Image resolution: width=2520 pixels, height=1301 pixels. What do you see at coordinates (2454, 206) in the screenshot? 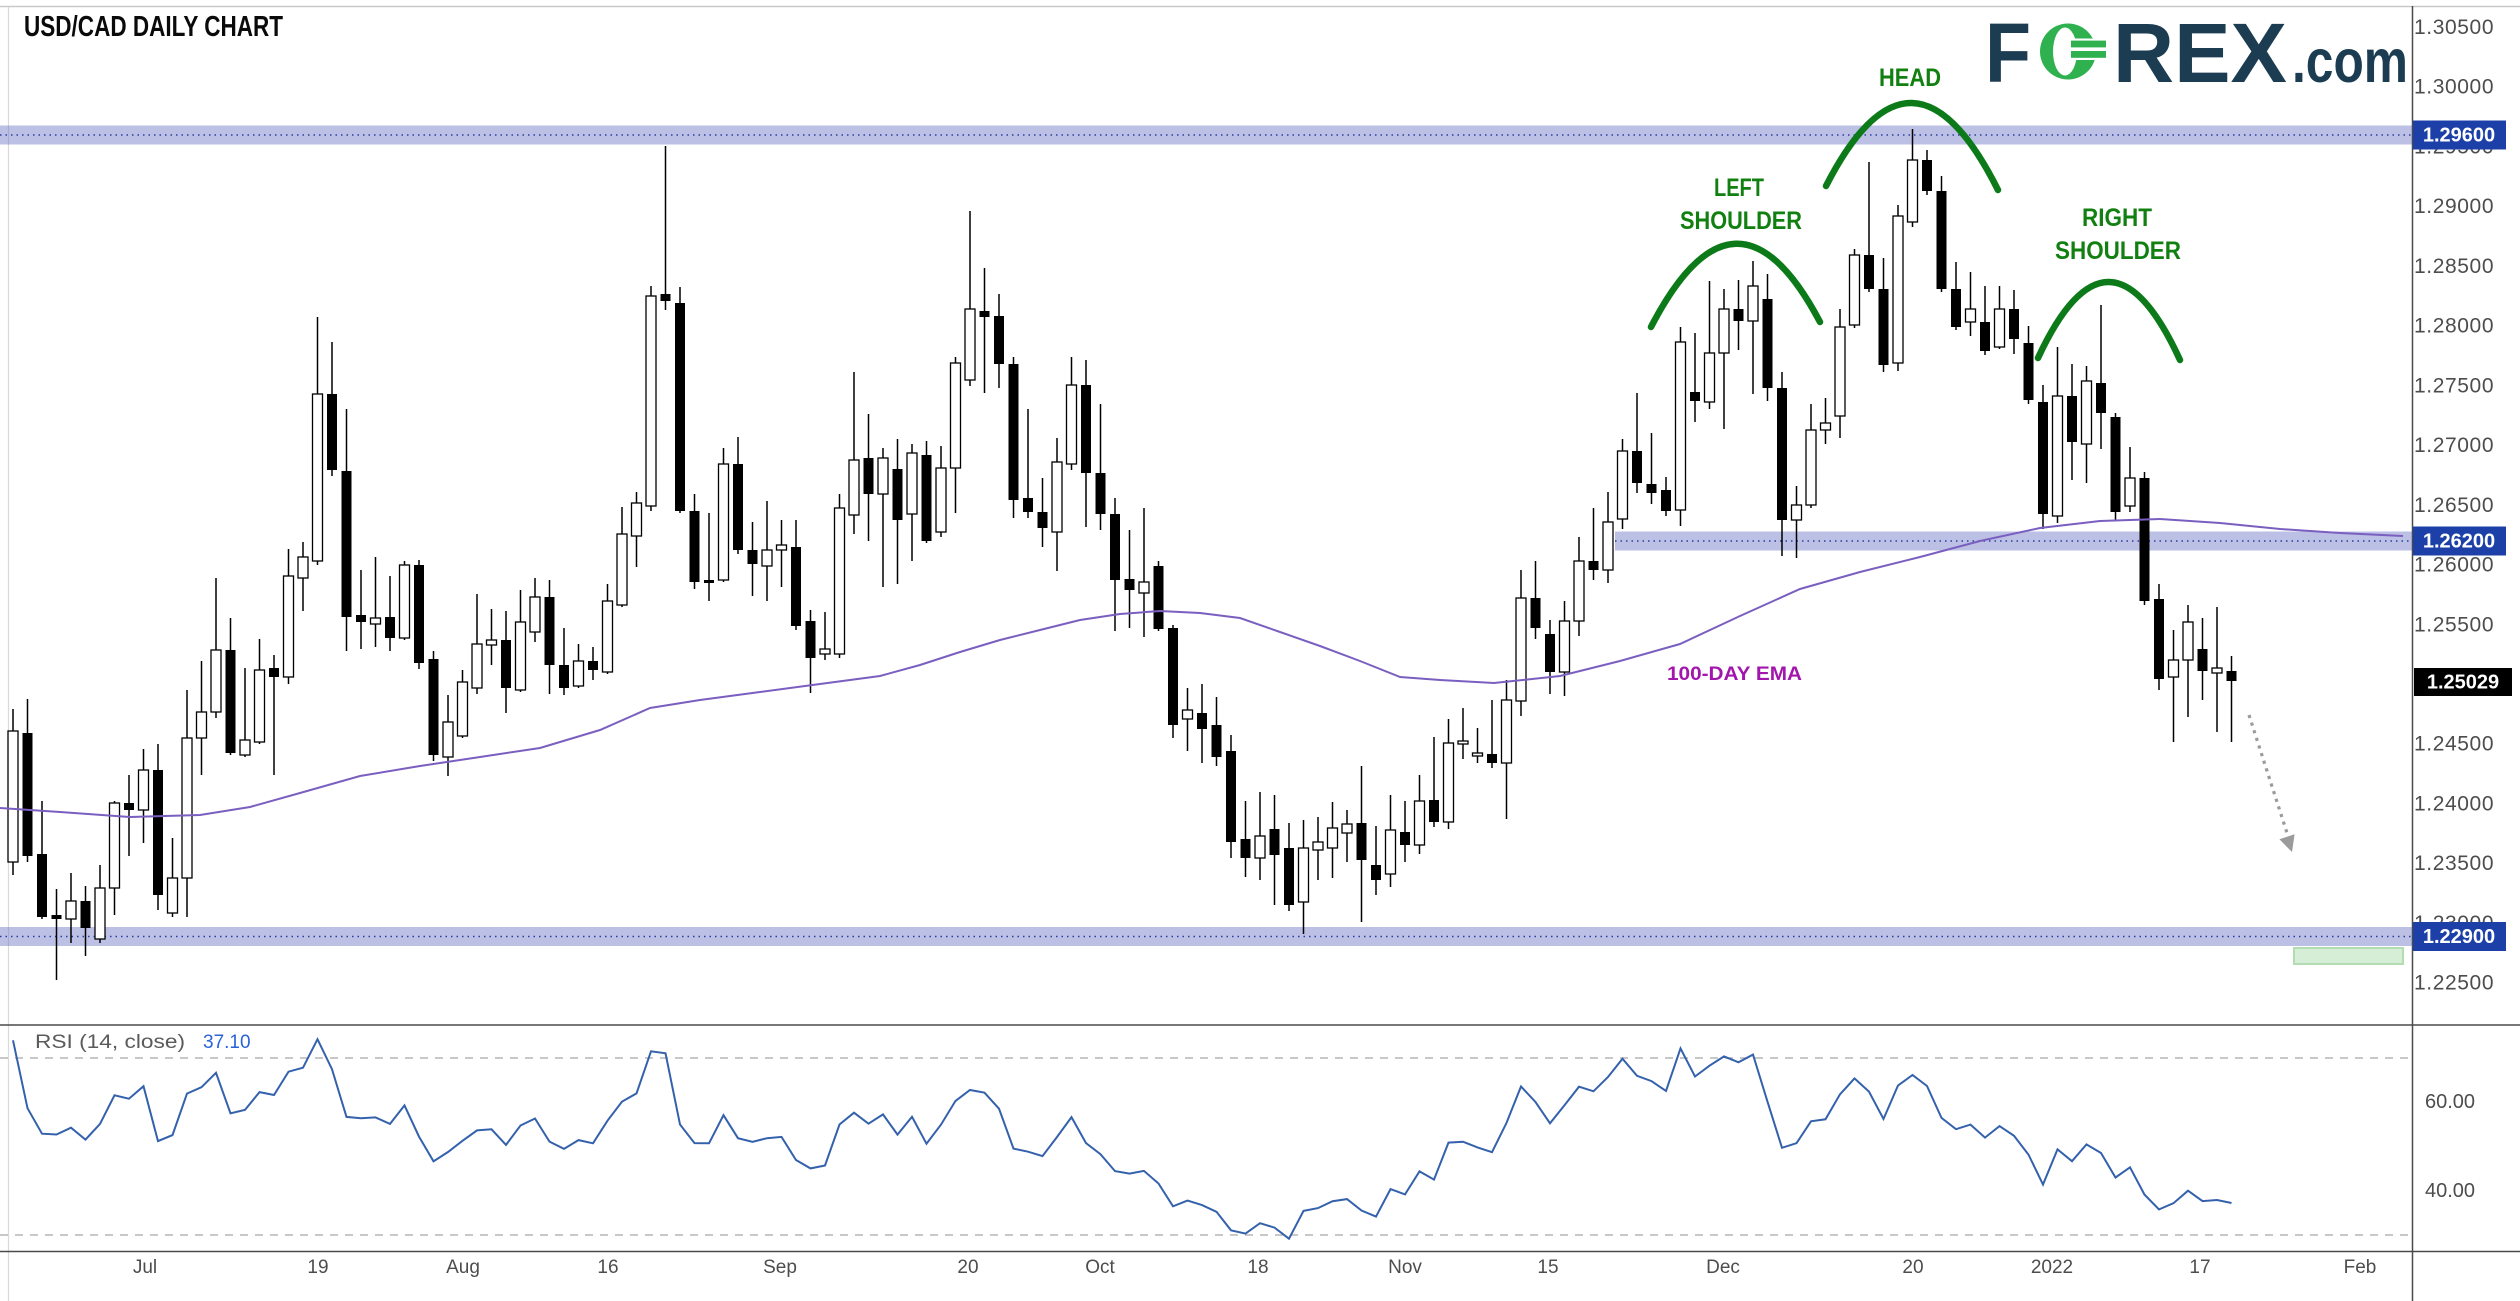
I see `svg-text: 1.29000` at bounding box center [2454, 206].